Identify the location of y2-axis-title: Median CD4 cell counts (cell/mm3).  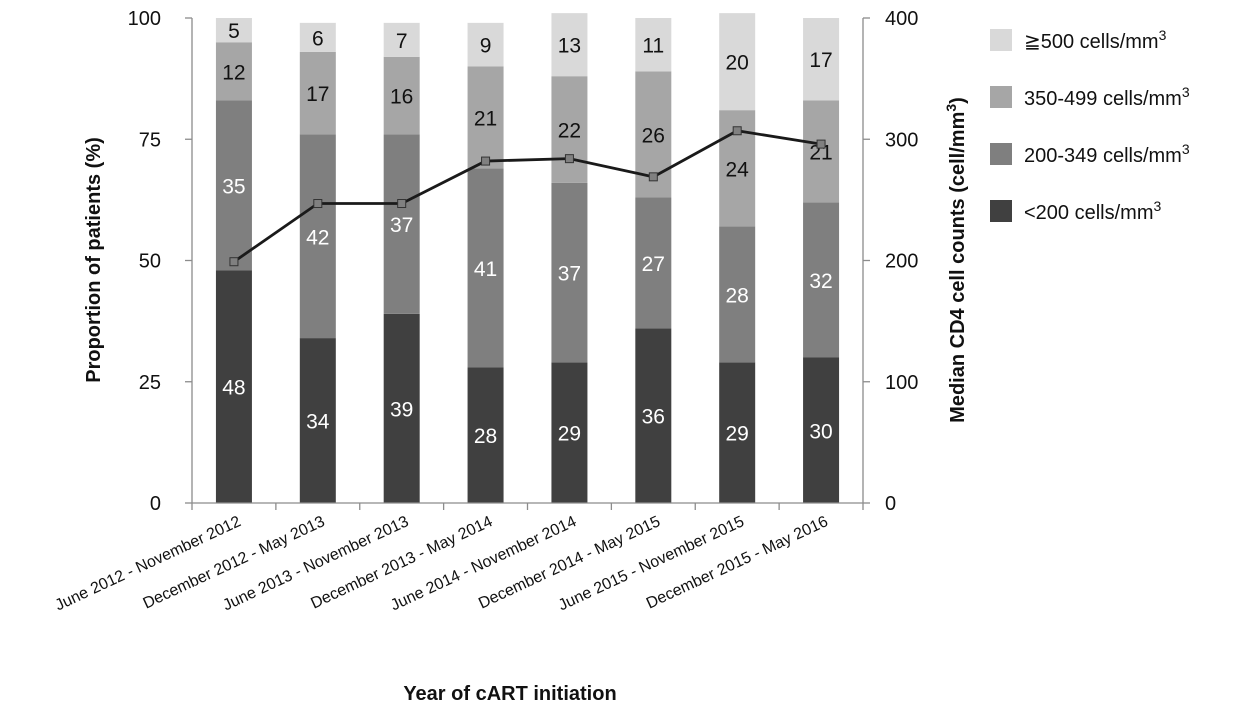
(956, 260).